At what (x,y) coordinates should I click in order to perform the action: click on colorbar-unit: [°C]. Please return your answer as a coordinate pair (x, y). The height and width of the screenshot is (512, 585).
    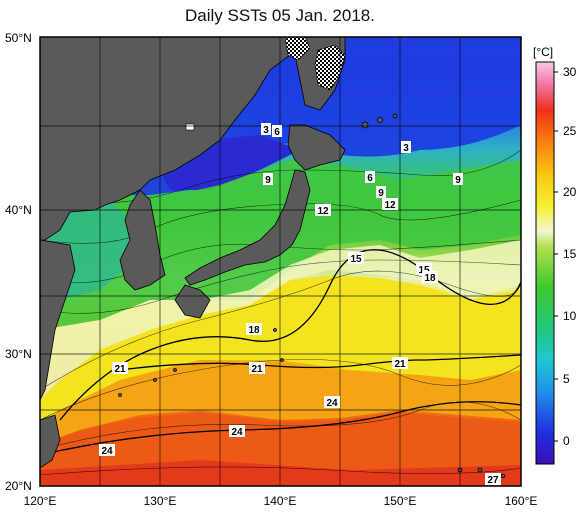
    Looking at the image, I should click on (543, 52).